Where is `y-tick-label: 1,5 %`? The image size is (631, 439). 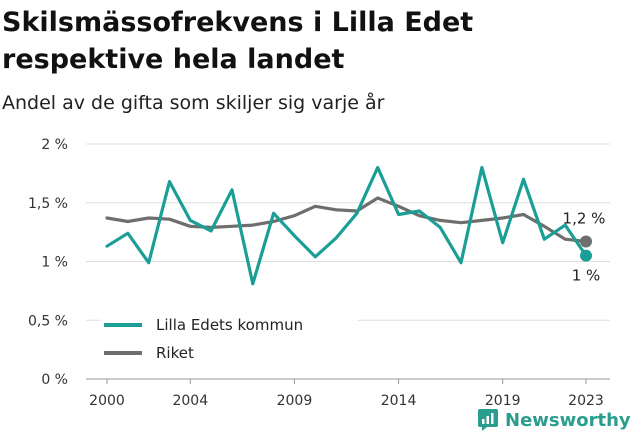 y-tick-label: 1,5 % is located at coordinates (48, 204).